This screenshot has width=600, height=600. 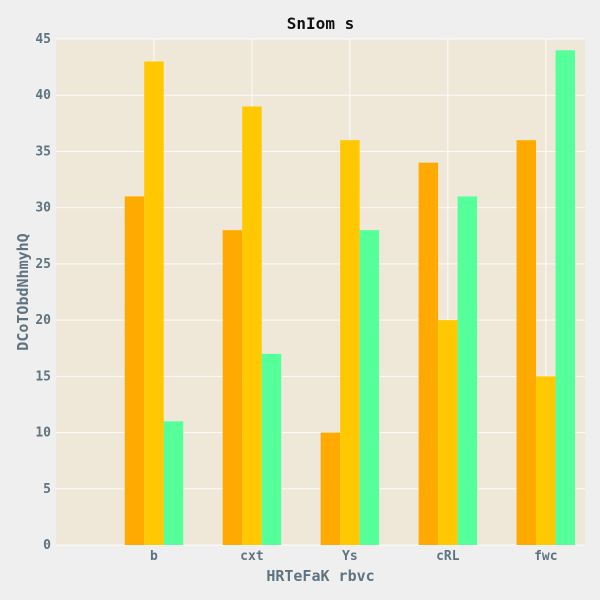 I want to click on y-tick-label: 35, so click(x=43, y=151).